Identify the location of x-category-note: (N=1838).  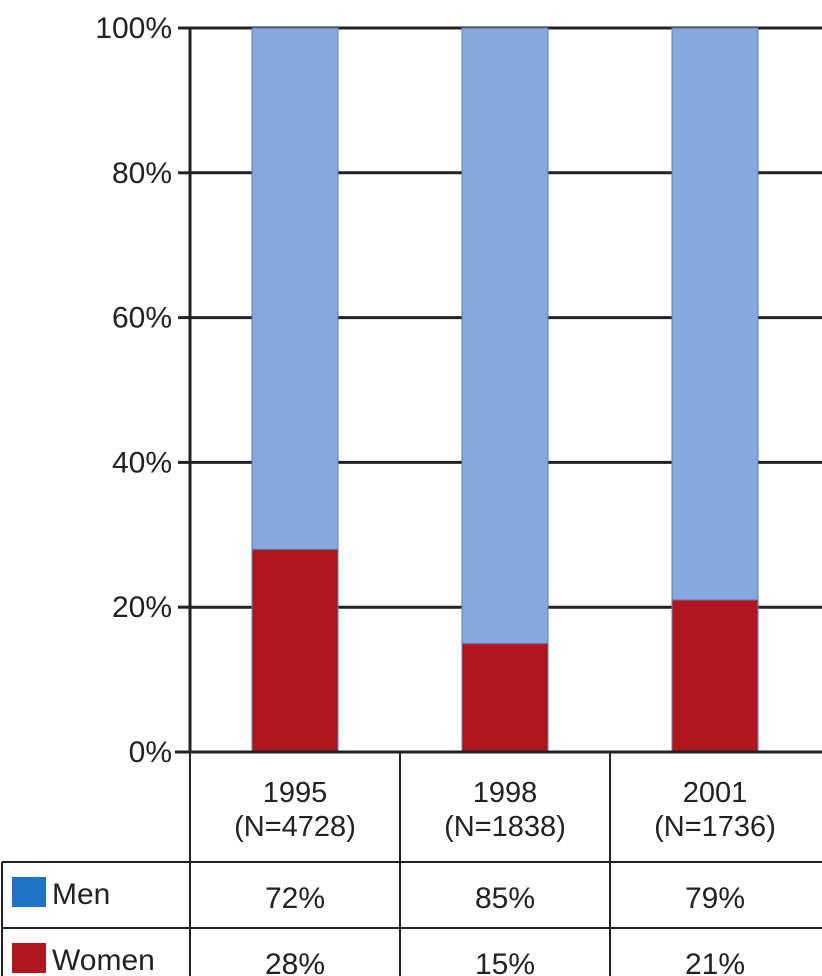
(505, 827).